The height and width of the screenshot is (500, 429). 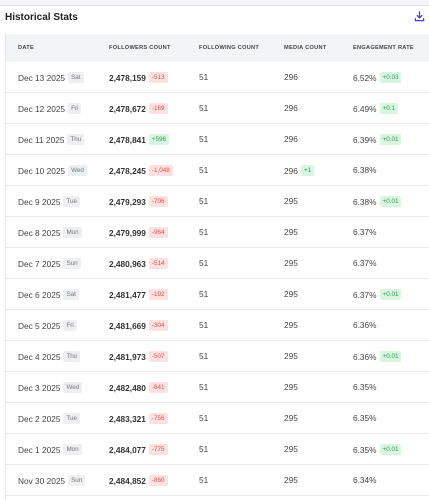 What do you see at coordinates (217, 232) in the screenshot?
I see `table-row: Dec 8 2025 Mon 2,479,999 -964 51 295 6.37%` at bounding box center [217, 232].